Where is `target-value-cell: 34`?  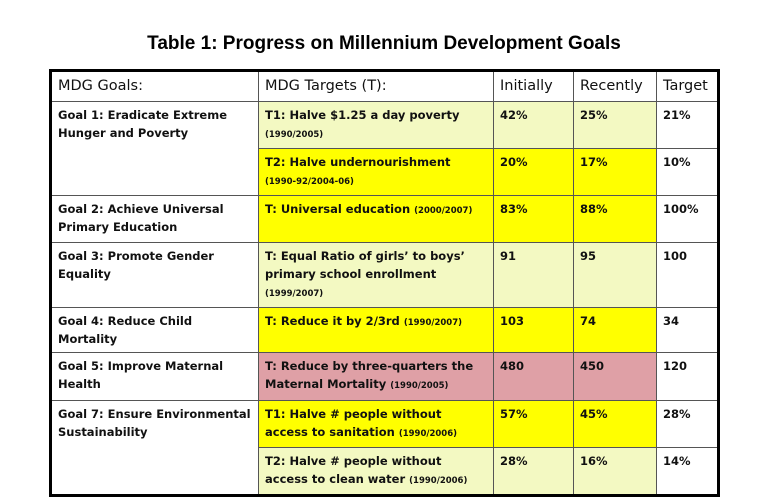
target-value-cell: 34 is located at coordinates (687, 330).